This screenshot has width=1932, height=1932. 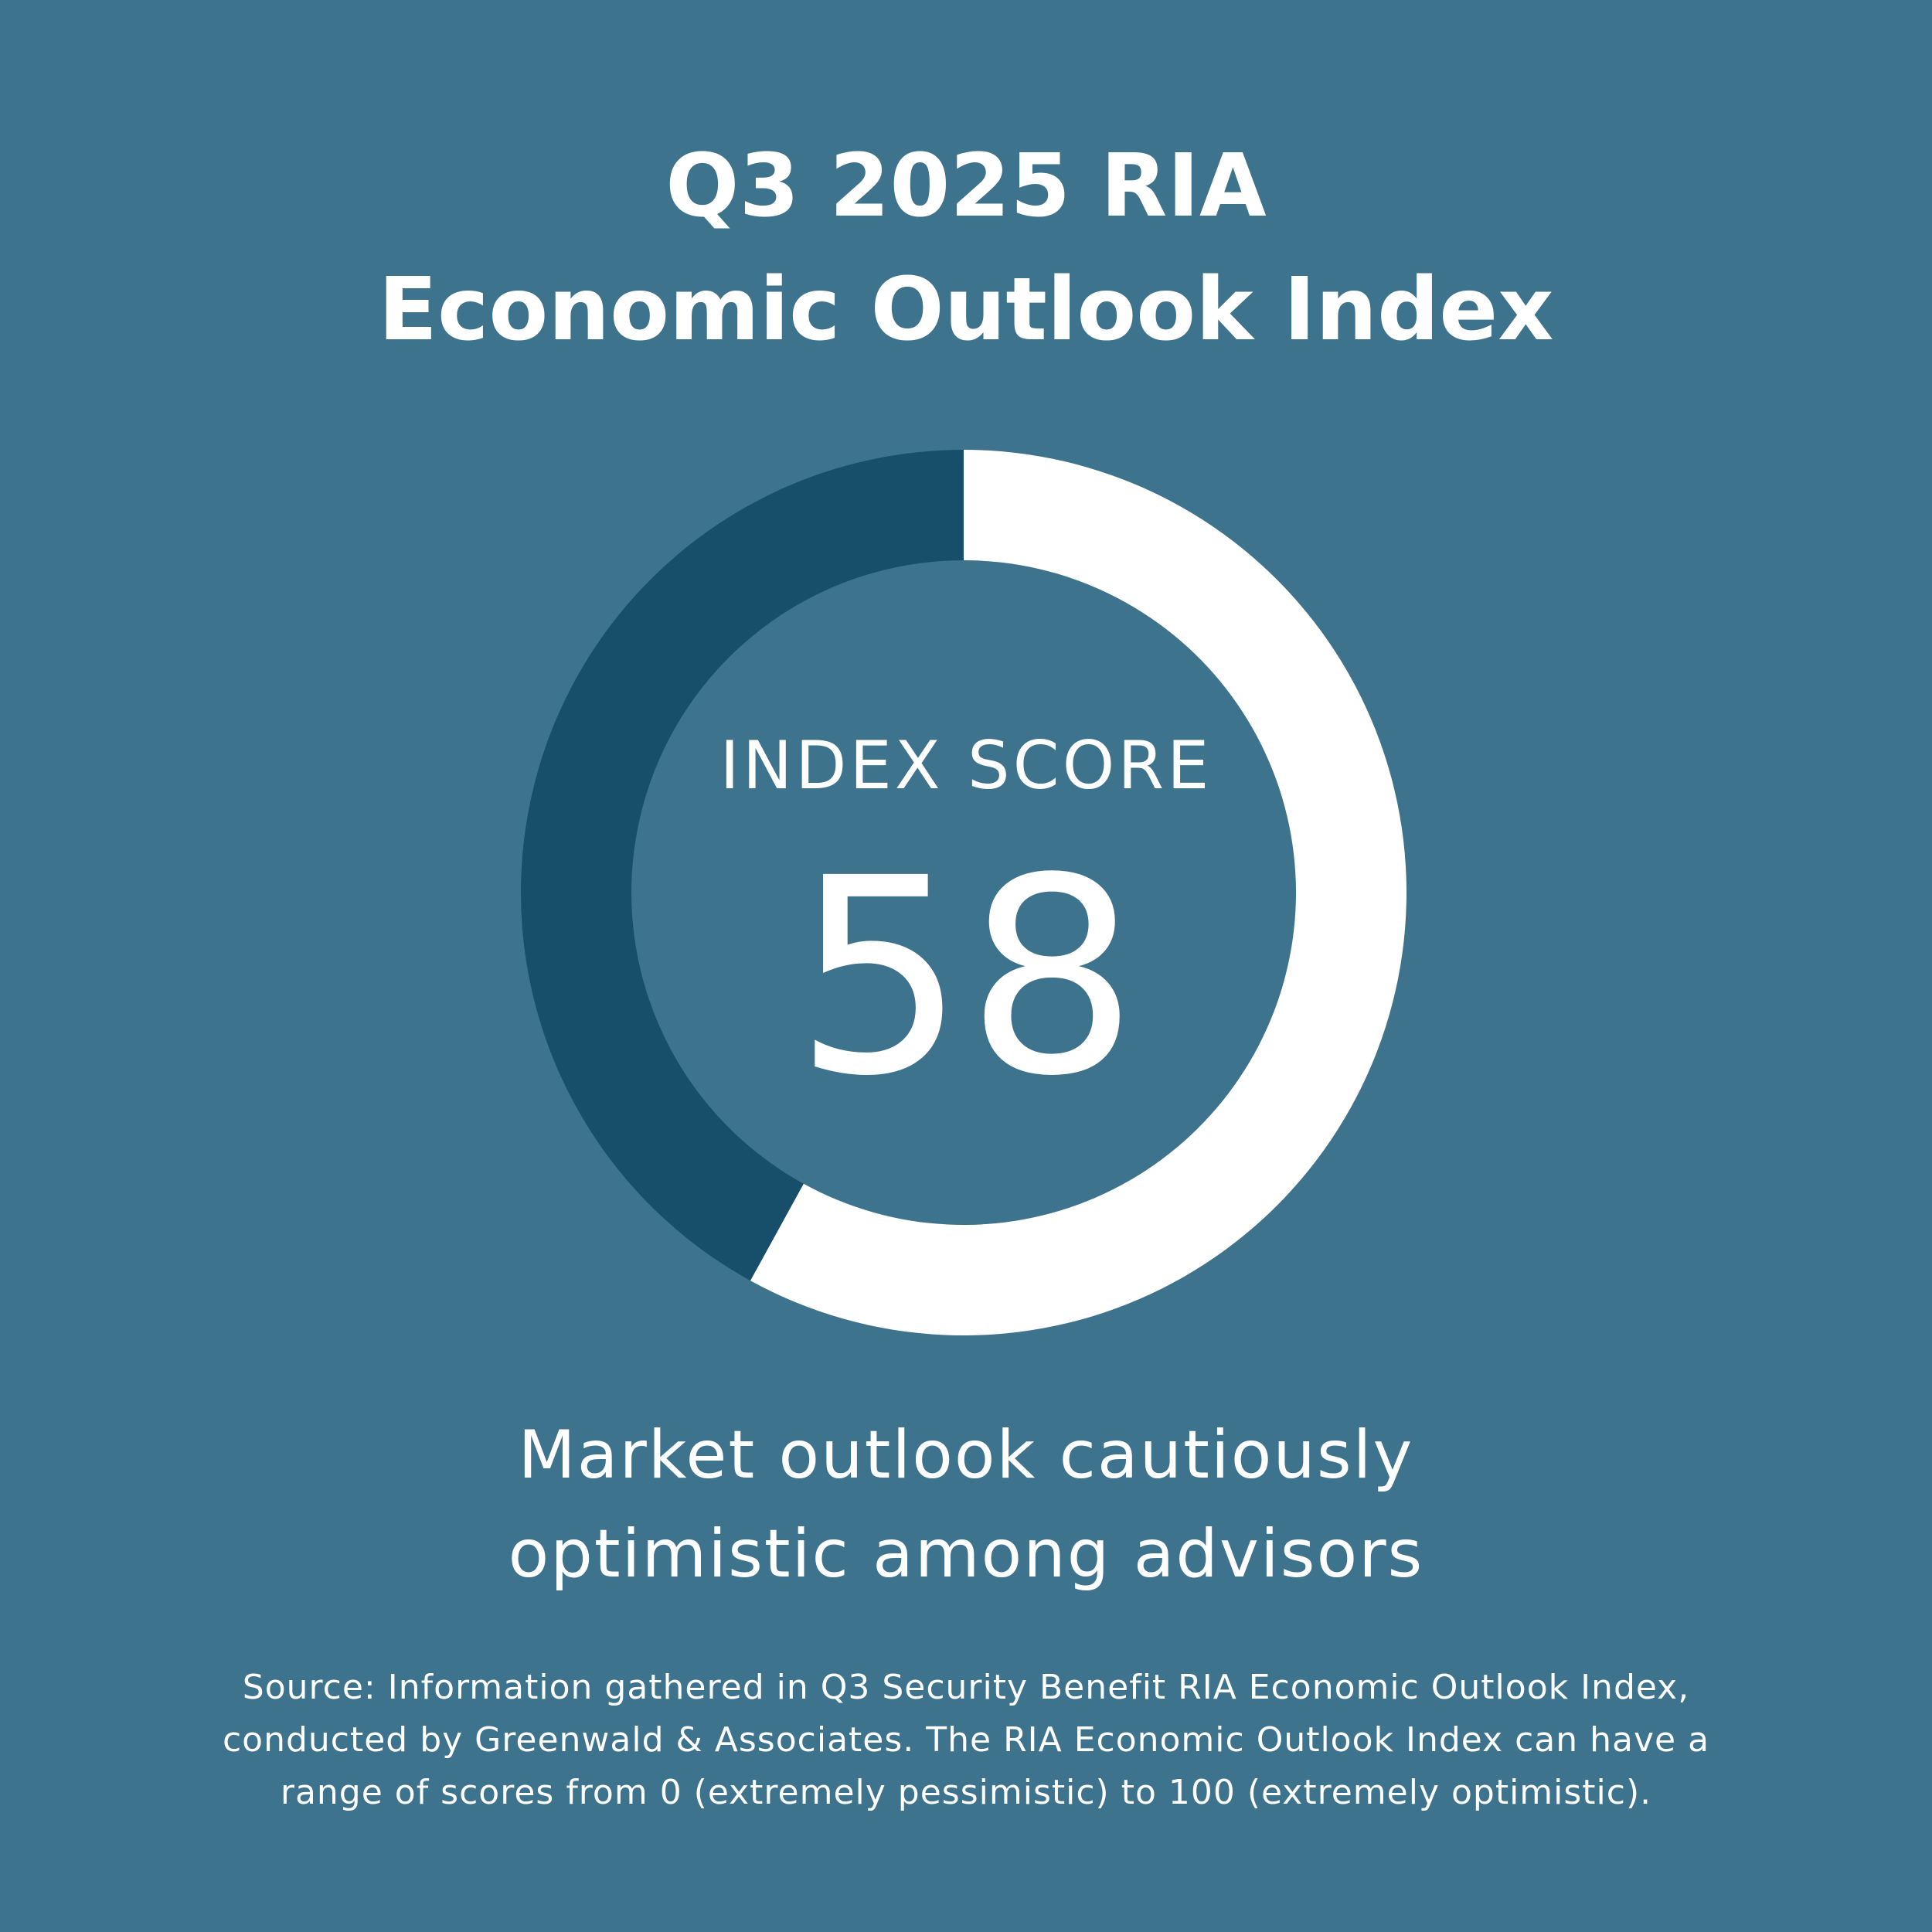 I want to click on index-score-value: 58, so click(x=966, y=978).